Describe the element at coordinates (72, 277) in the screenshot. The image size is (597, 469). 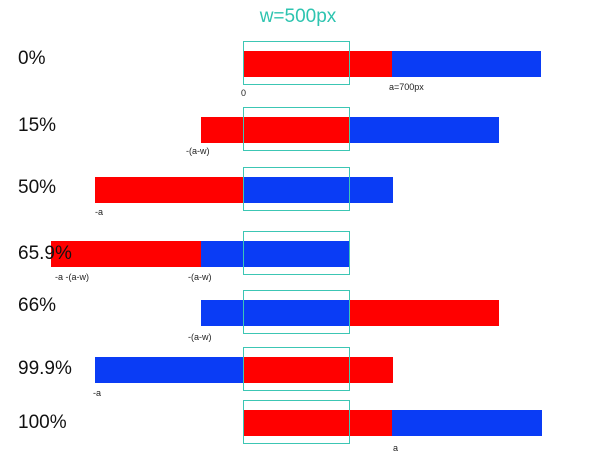
I see `offset-annotation: -a -(a-w)` at that location.